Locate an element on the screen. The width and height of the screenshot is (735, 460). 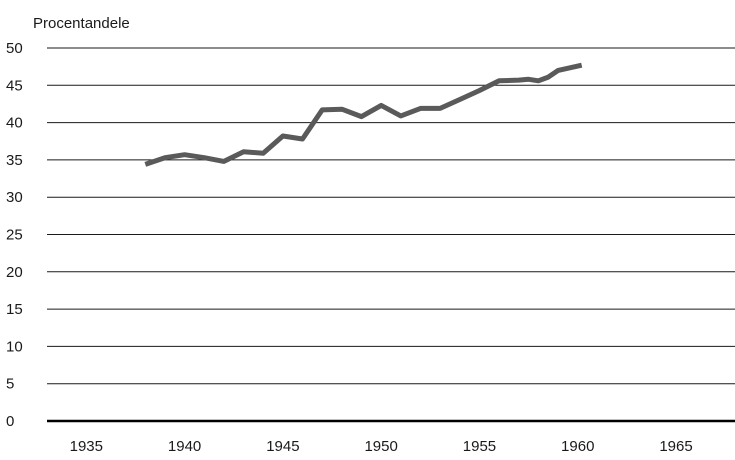
y-tick-label: 20 is located at coordinates (14, 272).